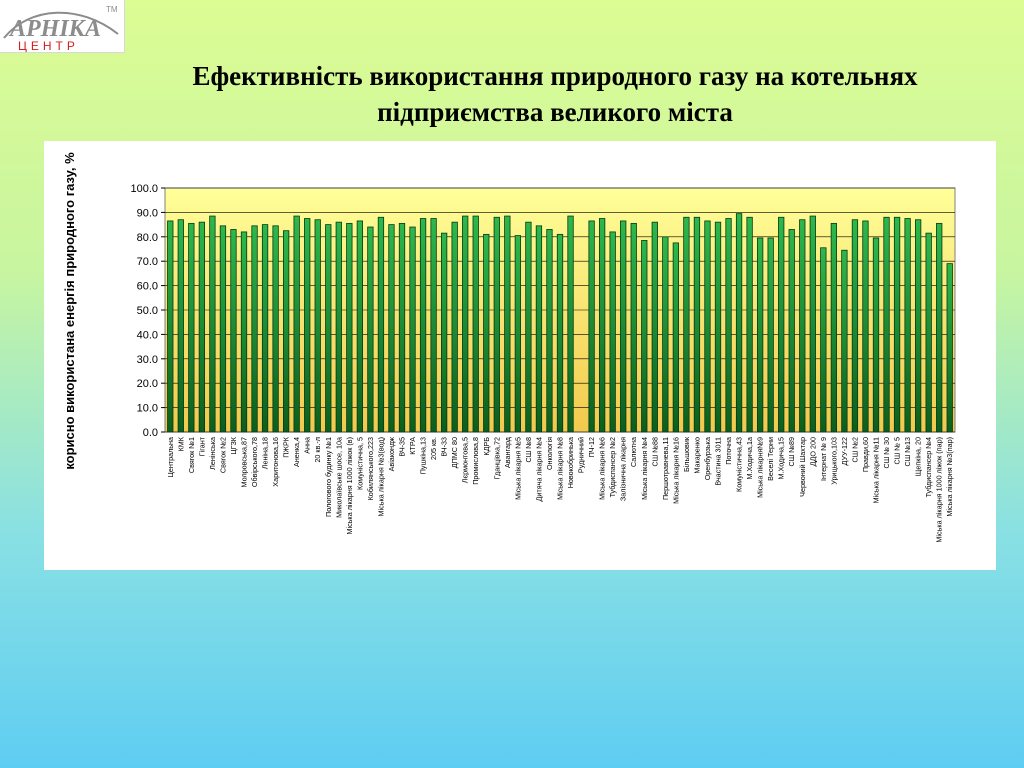  I want to click on x-tick-label: СШ № 30, so click(886, 452).